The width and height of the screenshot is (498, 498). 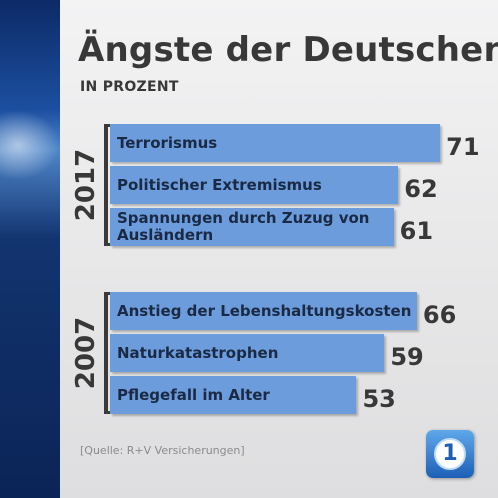 I want to click on group-year-label: 2017, so click(x=86, y=185).